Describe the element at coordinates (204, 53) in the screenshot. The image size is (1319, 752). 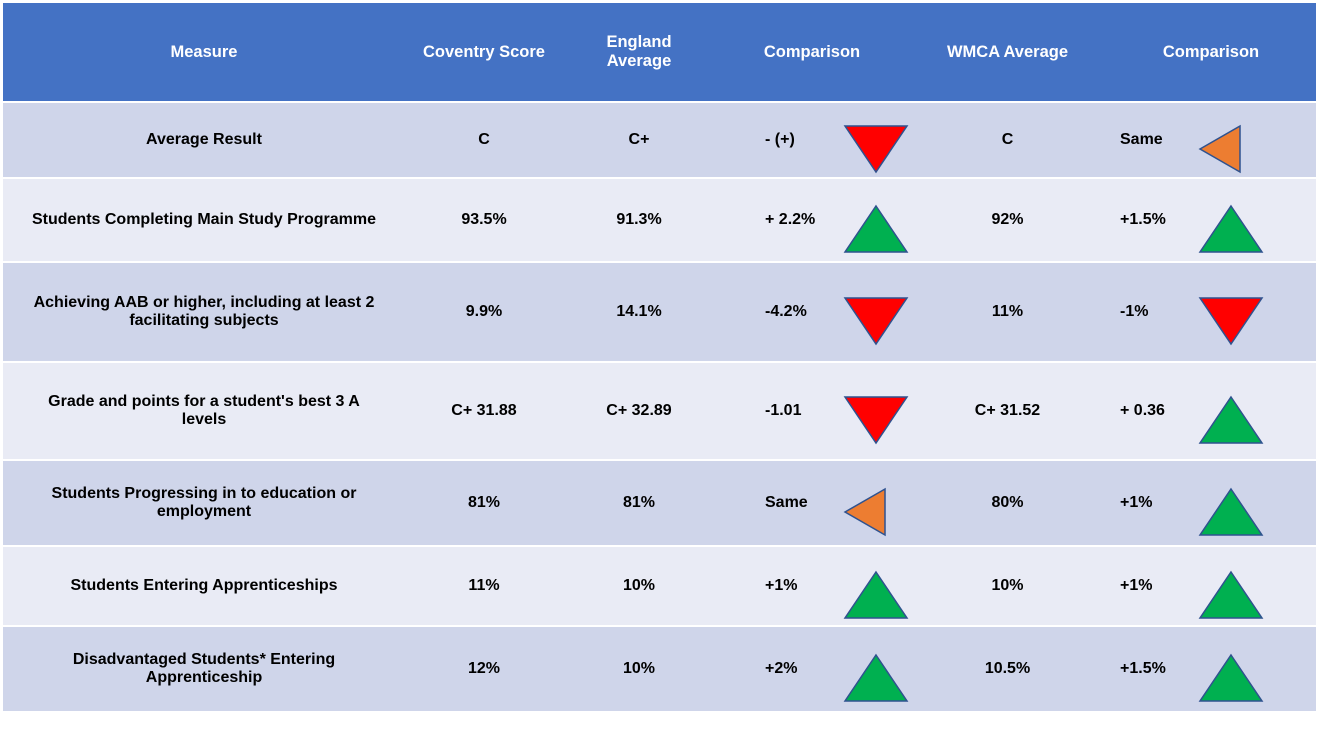
I see `header-cell: Measure` at that location.